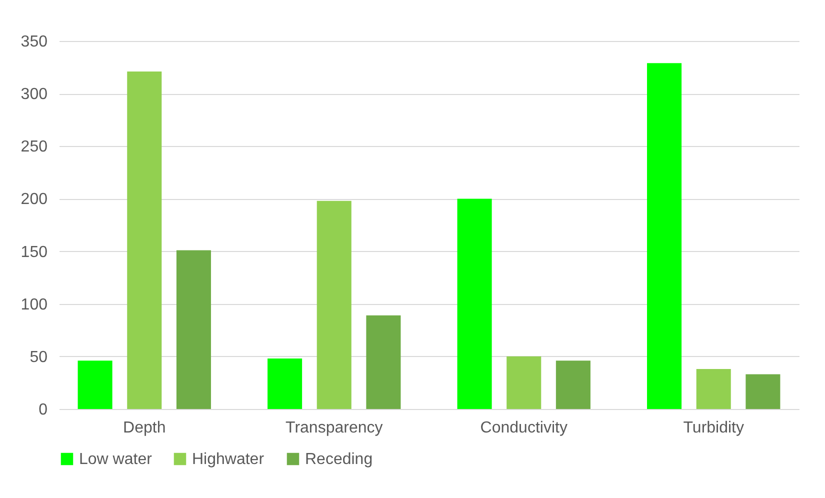  I want to click on y-tick-label: 0, so click(43, 410).